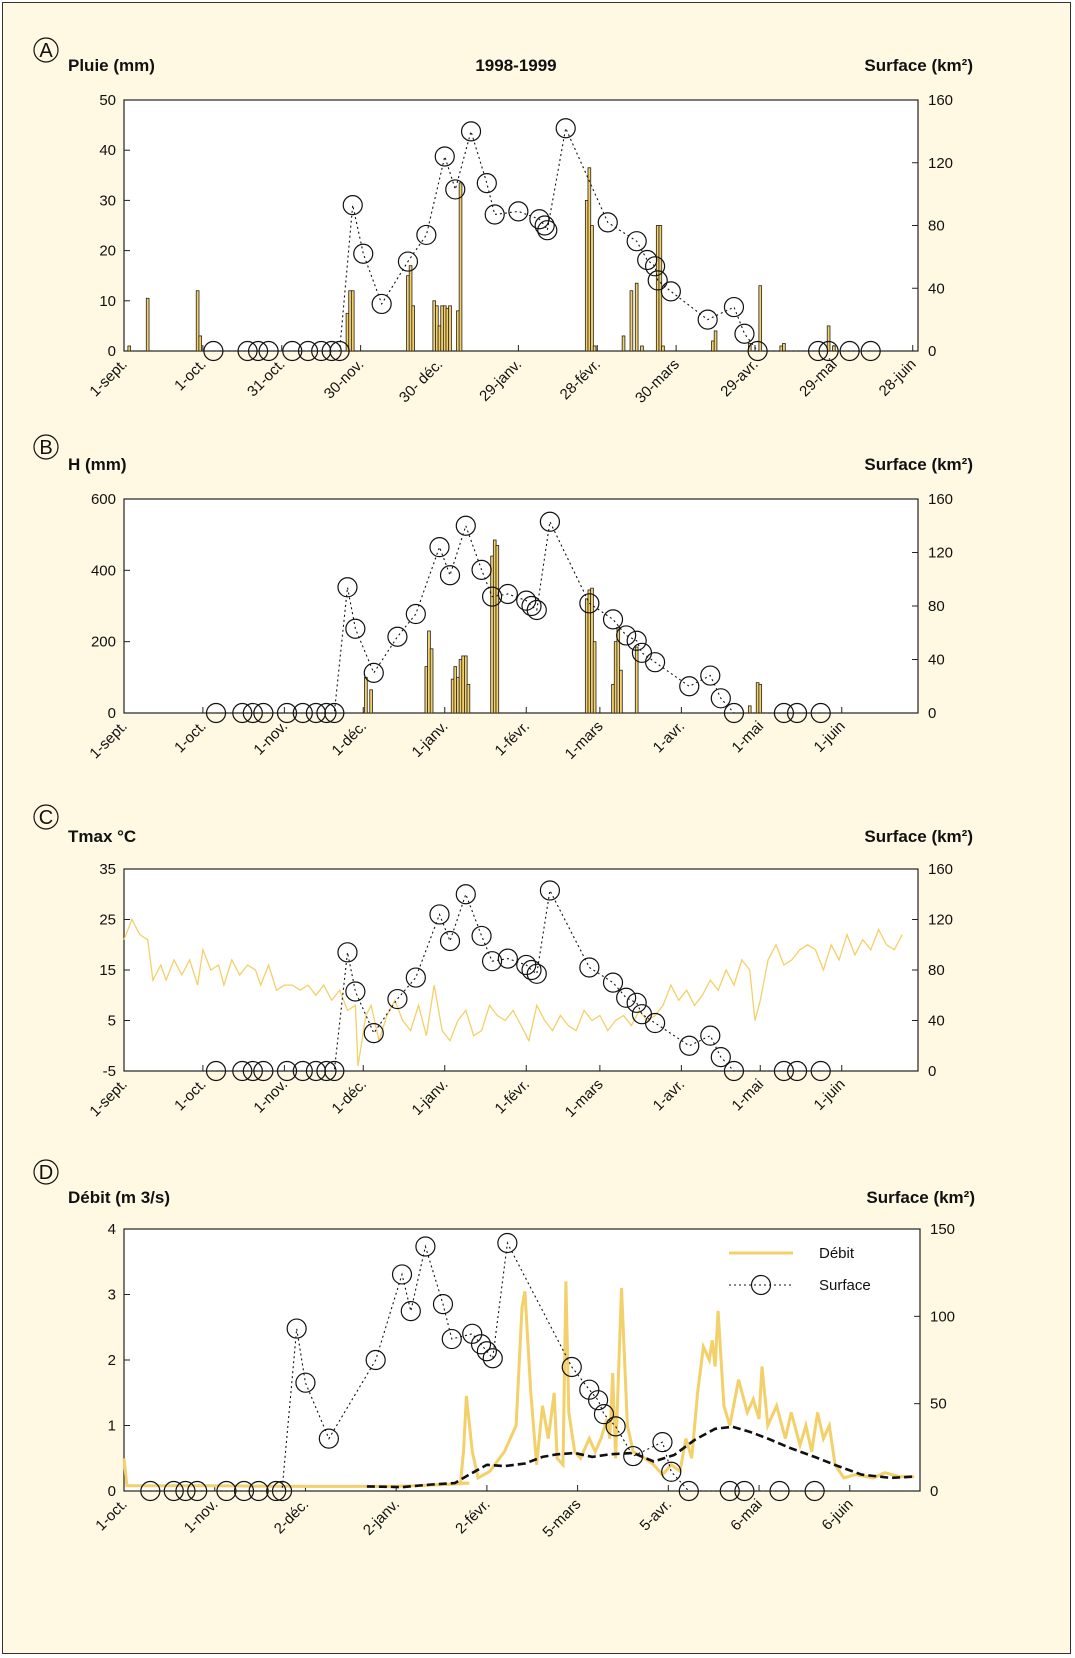 This screenshot has width=1075, height=1658. What do you see at coordinates (936, 1021) in the screenshot?
I see `right-tick-label: 40` at bounding box center [936, 1021].